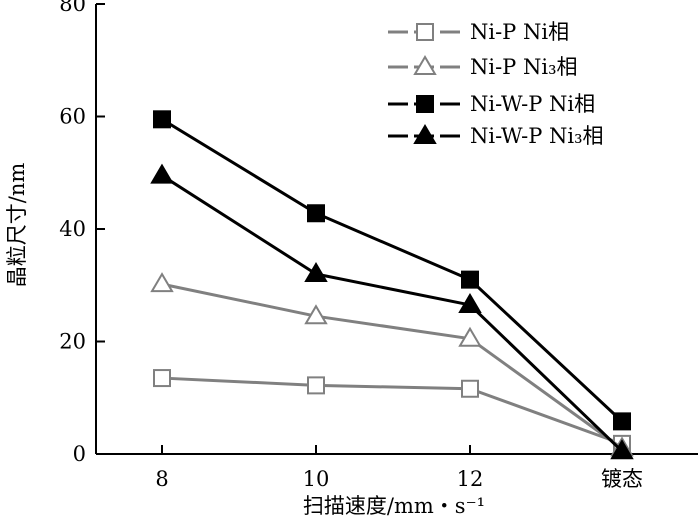 This screenshot has height=522, width=700. Describe the element at coordinates (72, 117) in the screenshot. I see `y-tick-label: 60` at that location.